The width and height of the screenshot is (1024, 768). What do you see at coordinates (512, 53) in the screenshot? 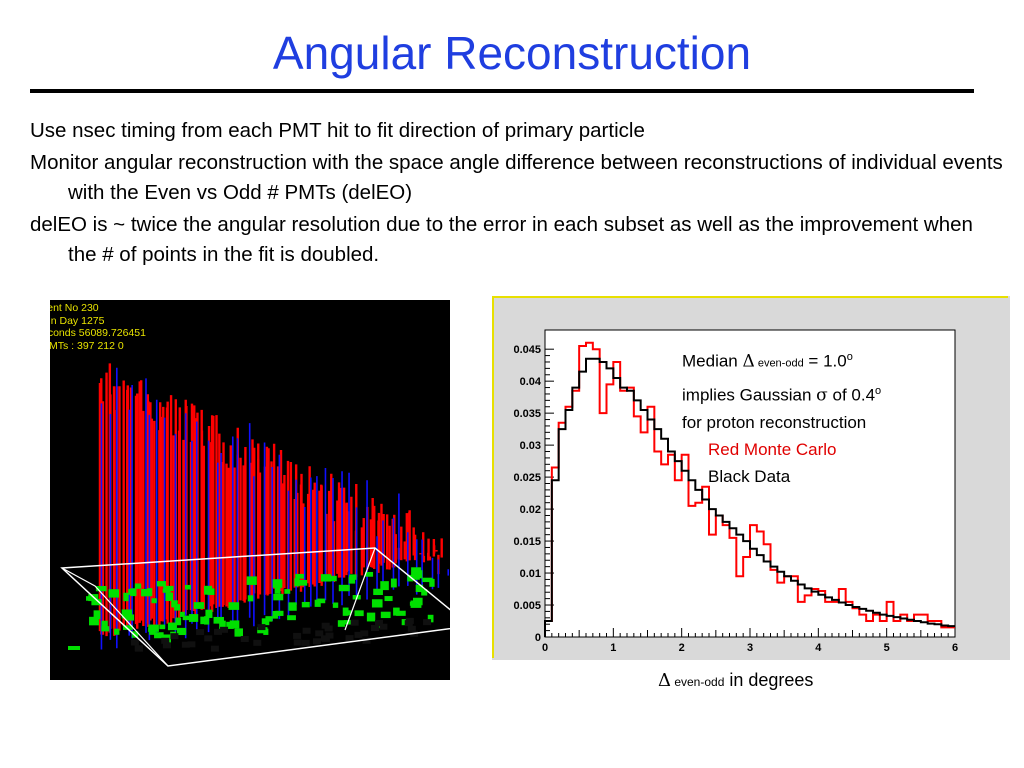
I see `slide-title: Angular Reconstruction` at bounding box center [512, 53].